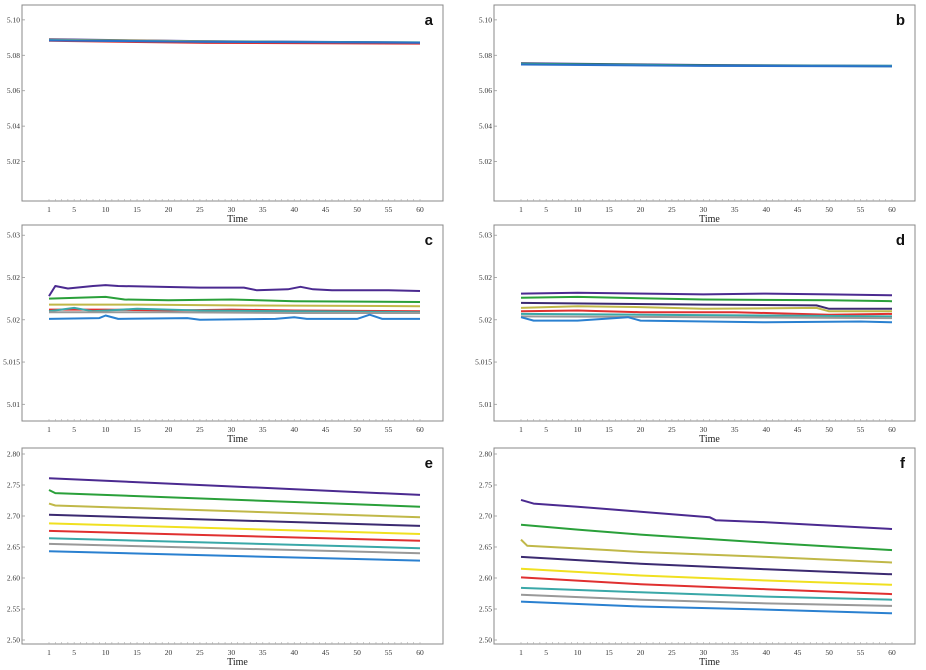 The height and width of the screenshot is (670, 926). Describe the element at coordinates (485, 404) in the screenshot. I see `y-tick-label: 5.01` at that location.